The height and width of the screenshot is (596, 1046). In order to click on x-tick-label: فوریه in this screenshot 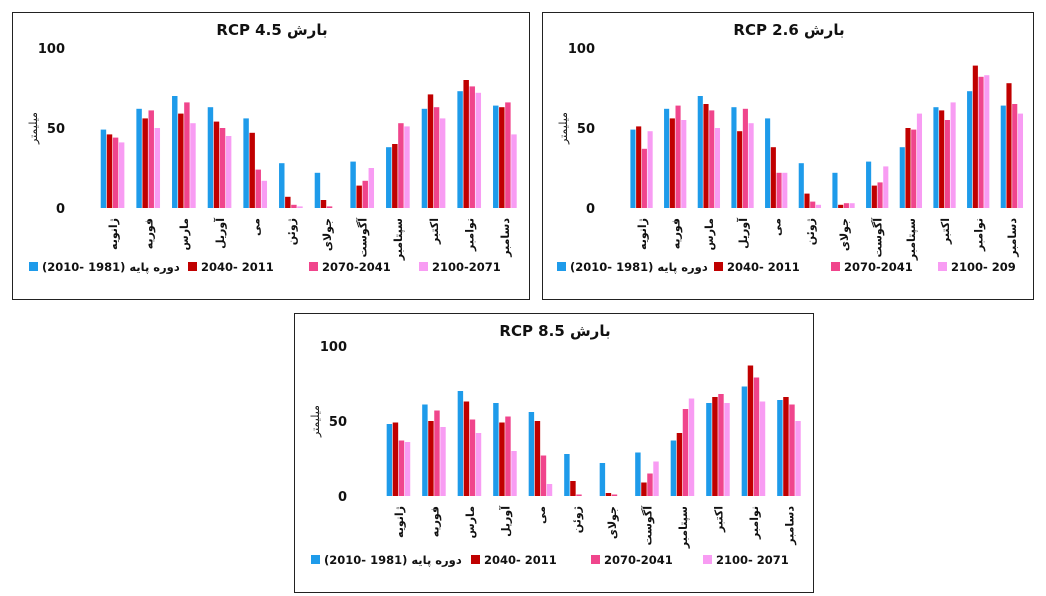, I will do `click(434, 521)`.